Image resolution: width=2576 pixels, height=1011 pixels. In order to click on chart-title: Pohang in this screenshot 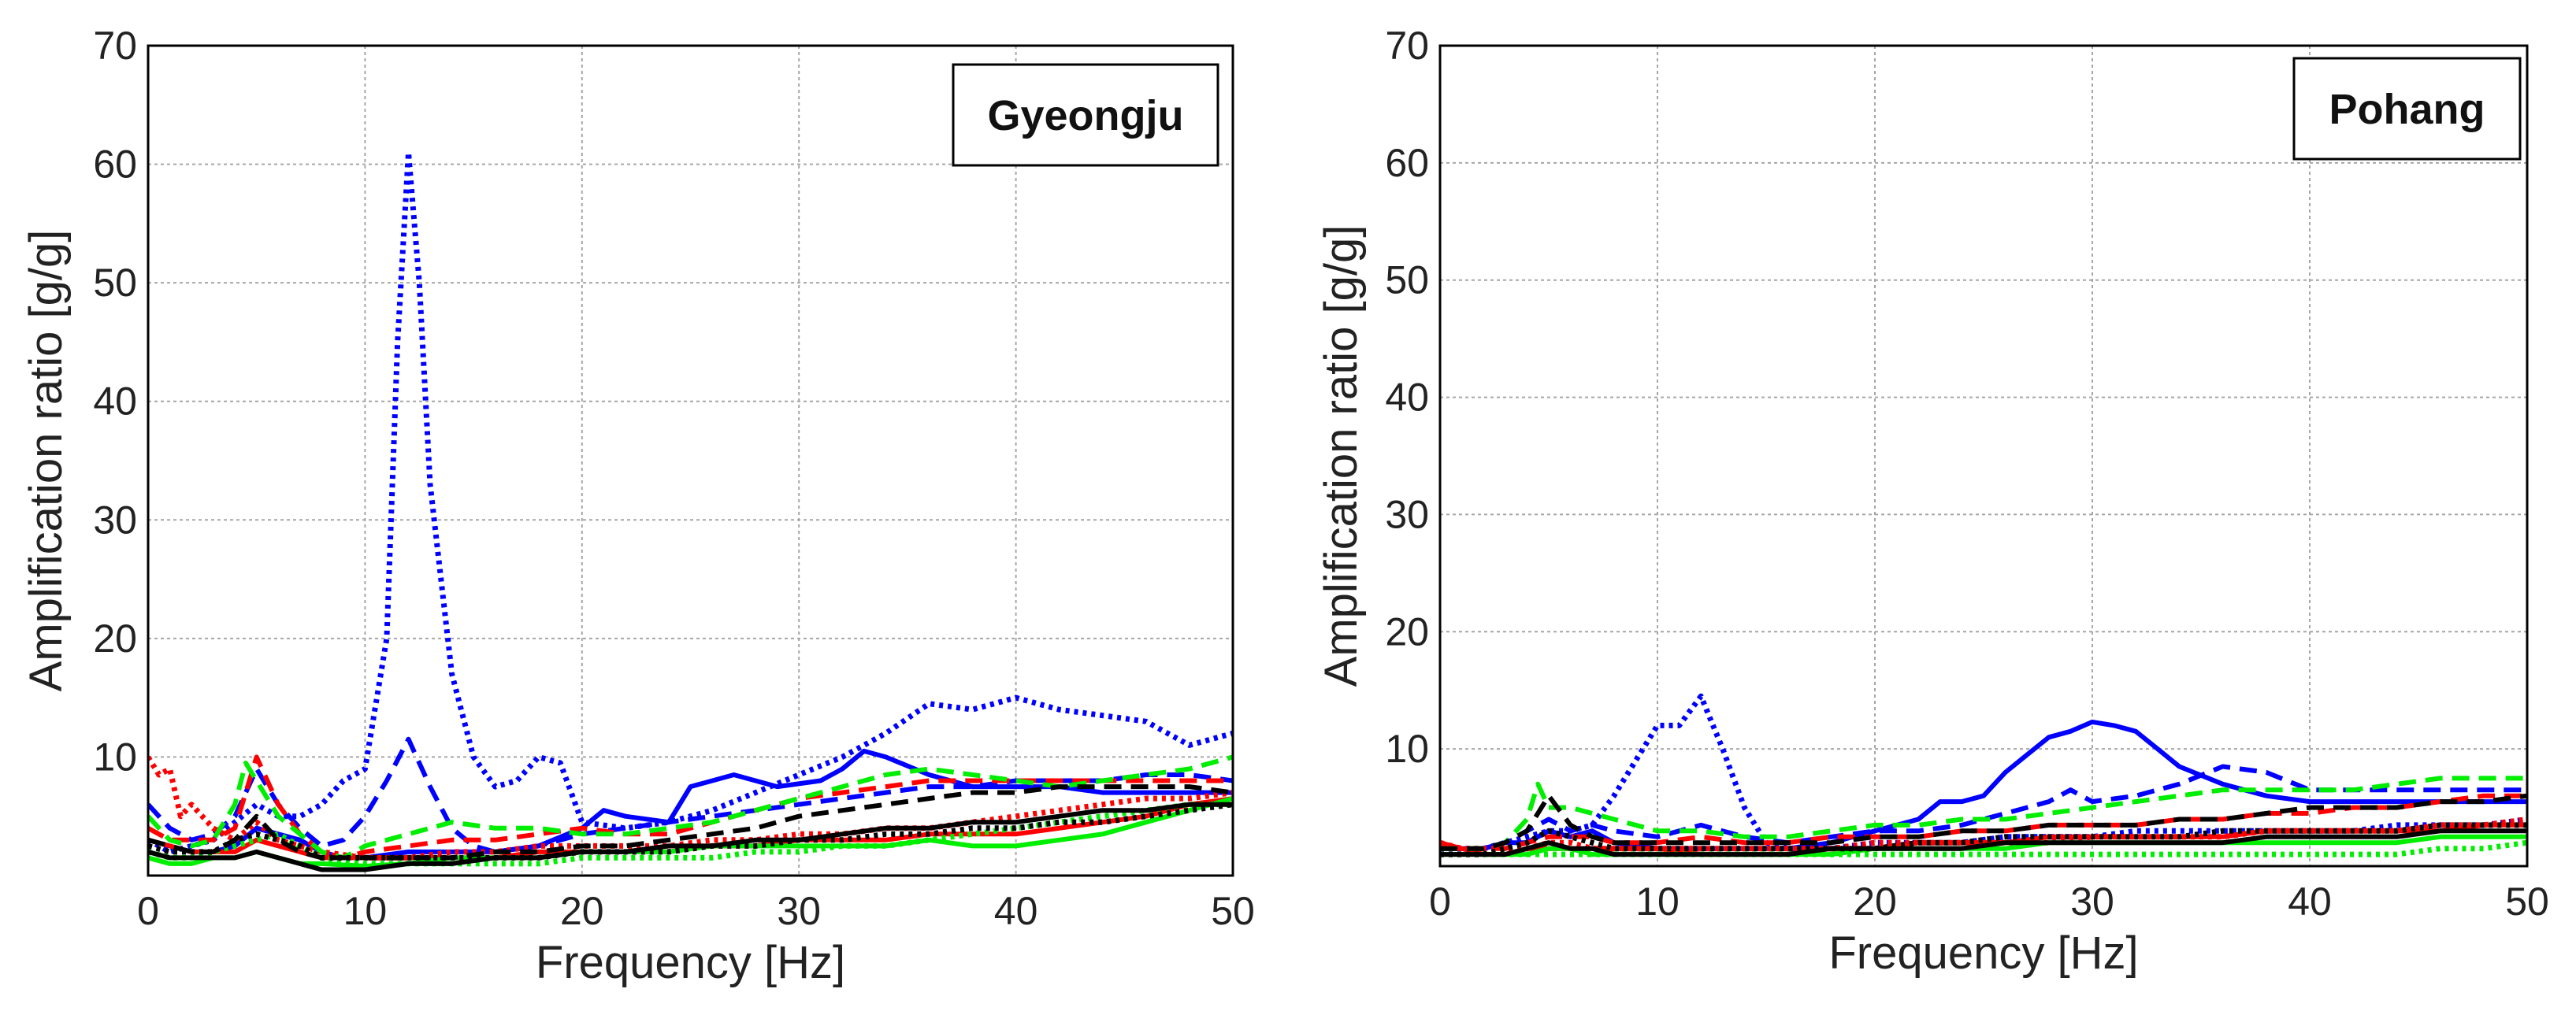, I will do `click(2407, 110)`.